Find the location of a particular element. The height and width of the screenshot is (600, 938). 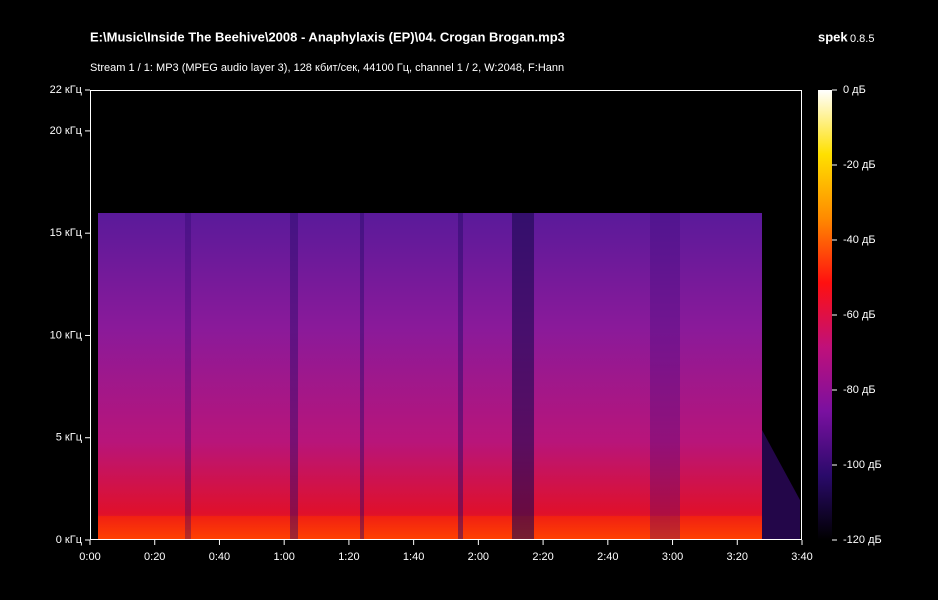

x-tick-label: 2:00 is located at coordinates (478, 557).